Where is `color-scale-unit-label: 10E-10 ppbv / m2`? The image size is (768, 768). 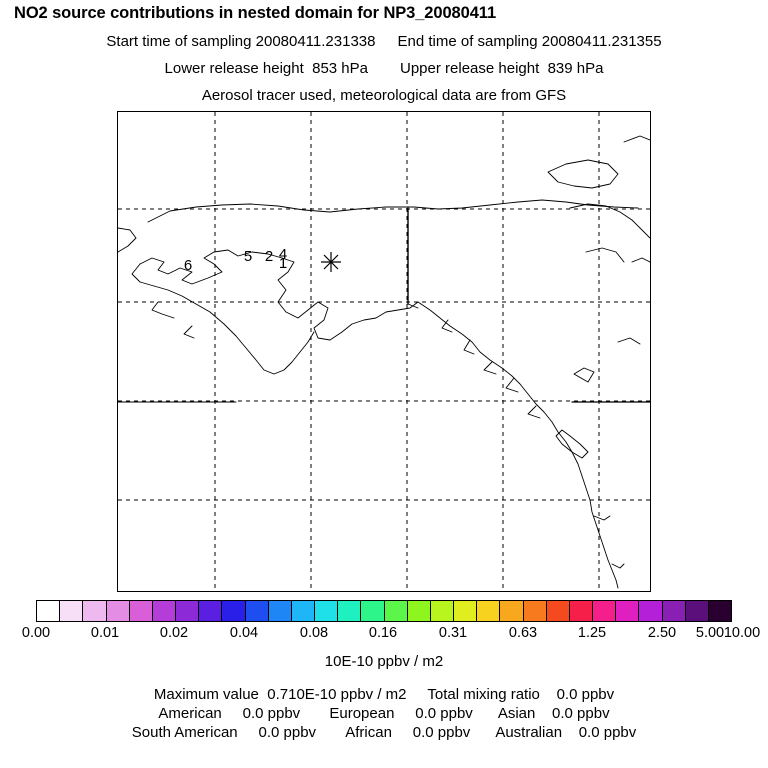 color-scale-unit-label: 10E-10 ppbv / m2 is located at coordinates (384, 661).